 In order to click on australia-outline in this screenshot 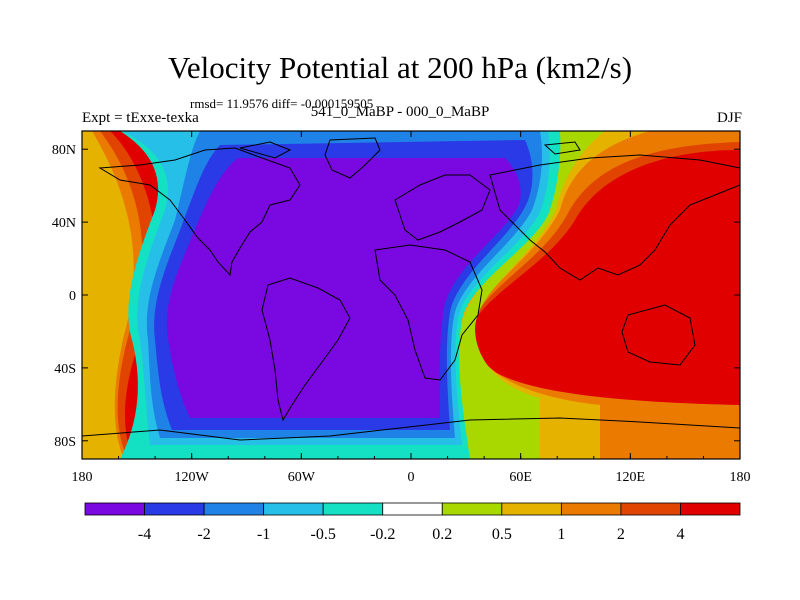, I will do `click(658, 335)`.